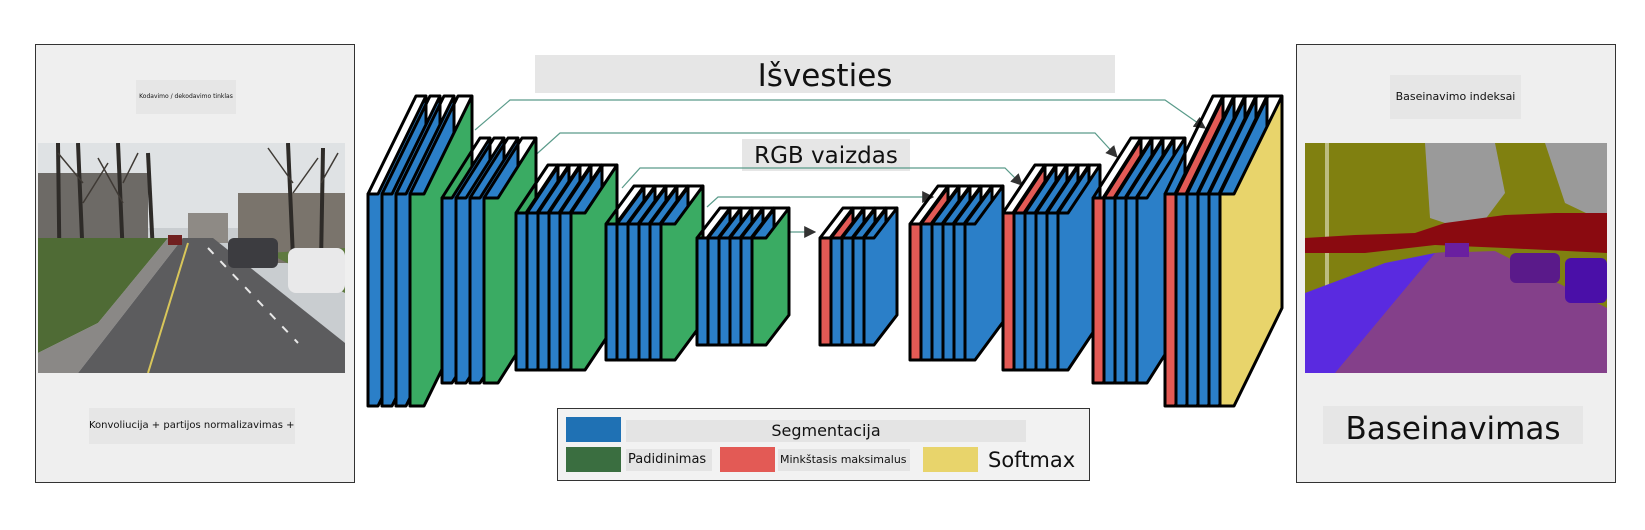  I want to click on output-label: Išvesties, so click(825, 74).